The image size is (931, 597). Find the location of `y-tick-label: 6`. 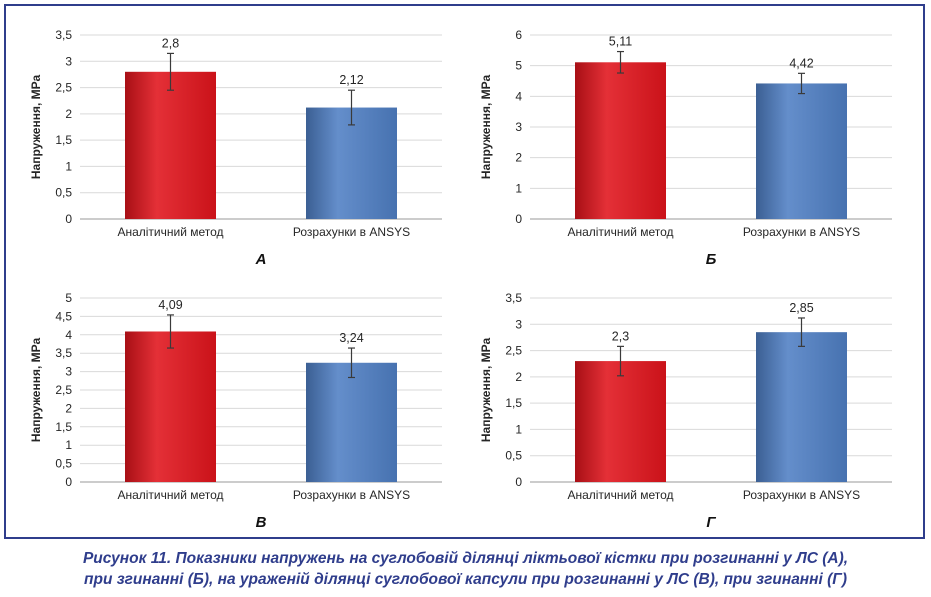

y-tick-label: 6 is located at coordinates (518, 35).